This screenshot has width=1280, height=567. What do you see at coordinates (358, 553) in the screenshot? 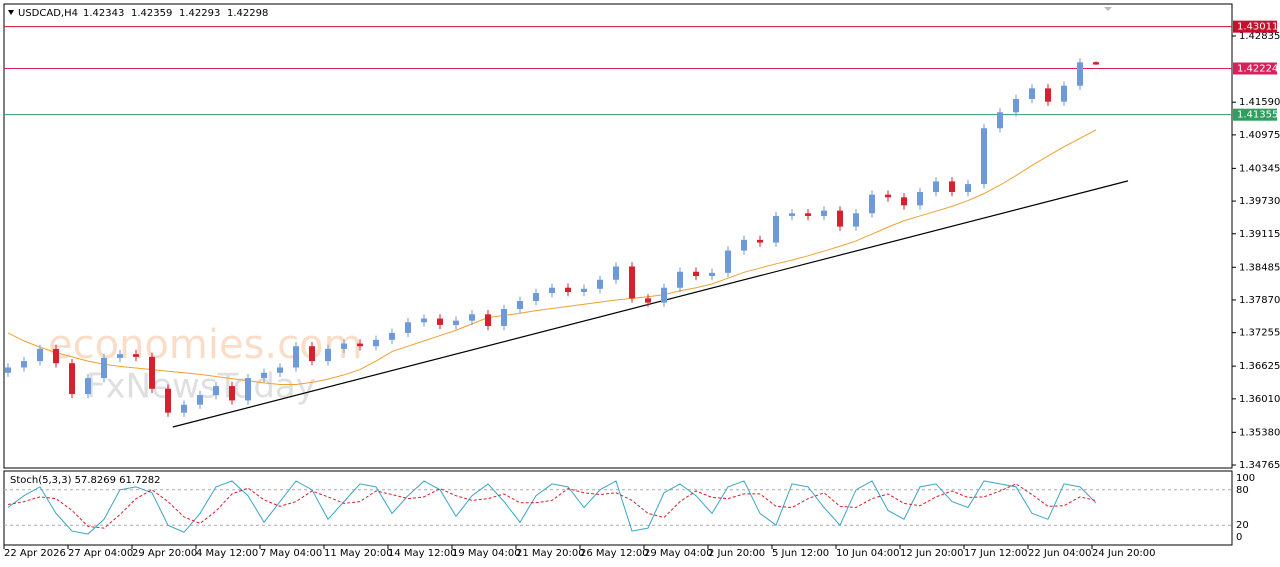
I see `x-tick-label: 11 May 20:00` at bounding box center [358, 553].